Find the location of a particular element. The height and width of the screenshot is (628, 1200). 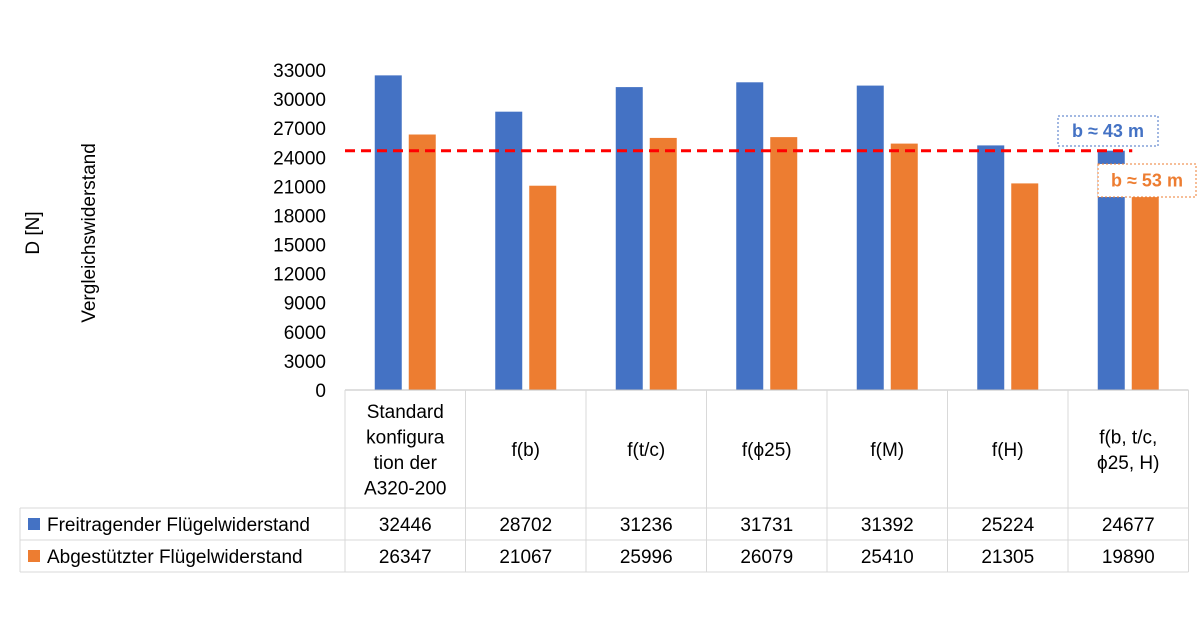

category-label: konfigura is located at coordinates (405, 437).